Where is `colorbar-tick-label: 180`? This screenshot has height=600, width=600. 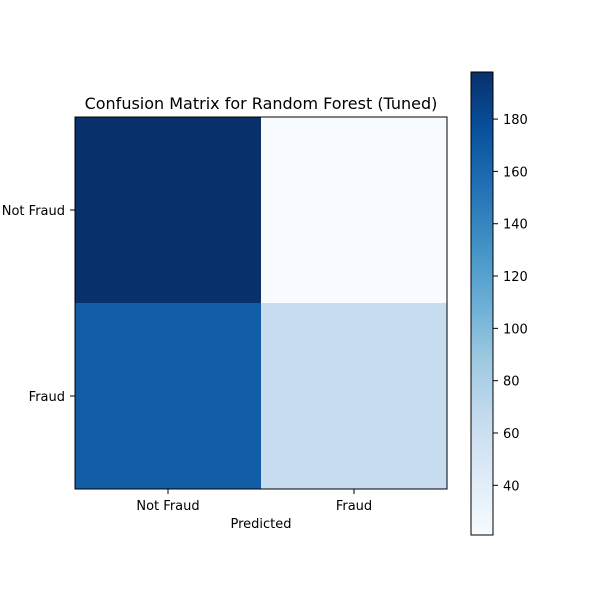
colorbar-tick-label: 180 is located at coordinates (515, 120).